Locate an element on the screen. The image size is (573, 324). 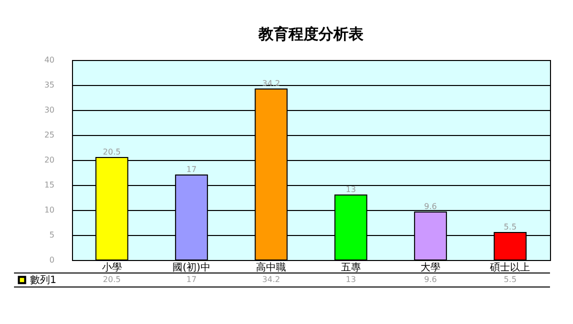
annotation: 5.5 is located at coordinates (510, 227).